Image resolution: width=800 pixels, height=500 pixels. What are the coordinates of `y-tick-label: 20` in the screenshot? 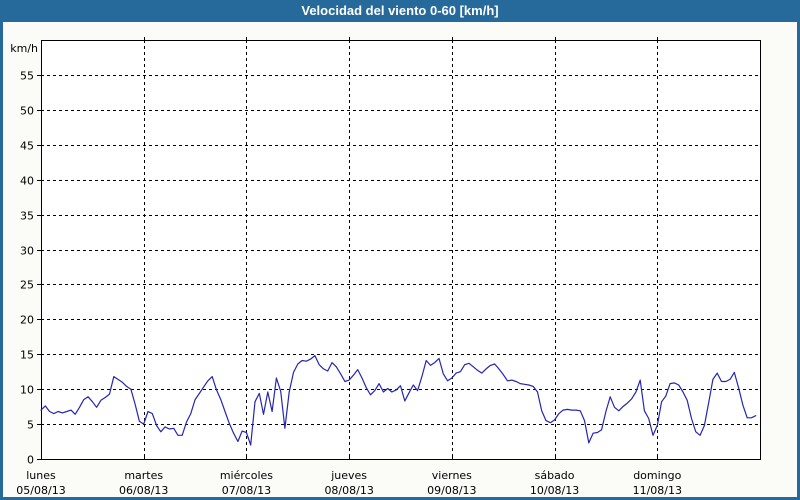 It's located at (27, 320).